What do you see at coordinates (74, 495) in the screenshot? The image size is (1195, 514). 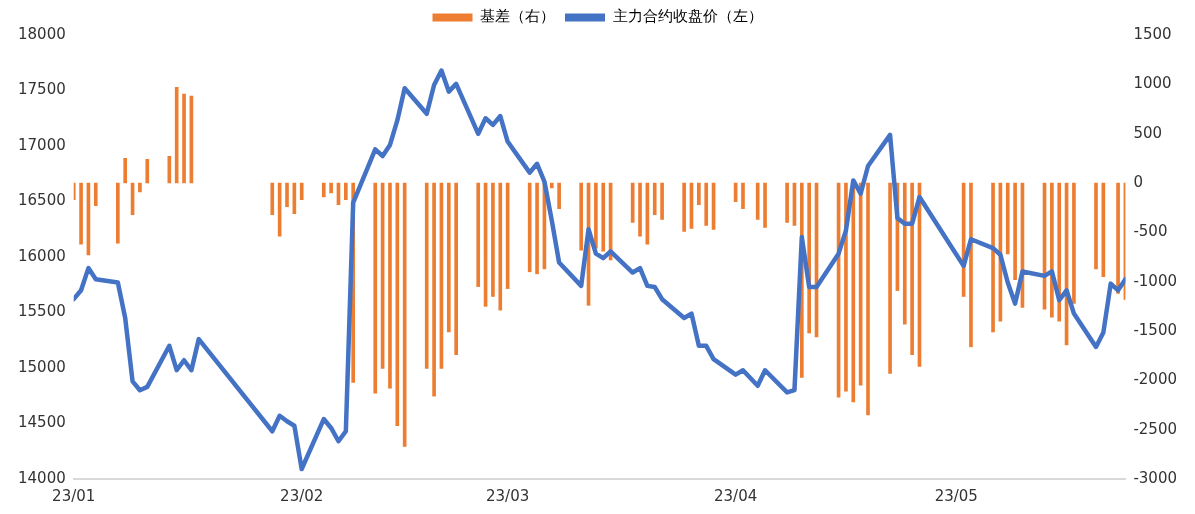 I see `x-tick-label: 23/01` at bounding box center [74, 495].